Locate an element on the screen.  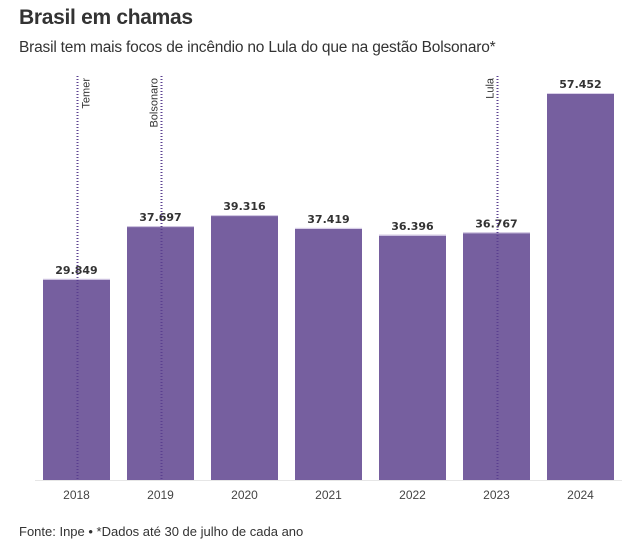
x-tick-label-2023: 2023 is located at coordinates (496, 495).